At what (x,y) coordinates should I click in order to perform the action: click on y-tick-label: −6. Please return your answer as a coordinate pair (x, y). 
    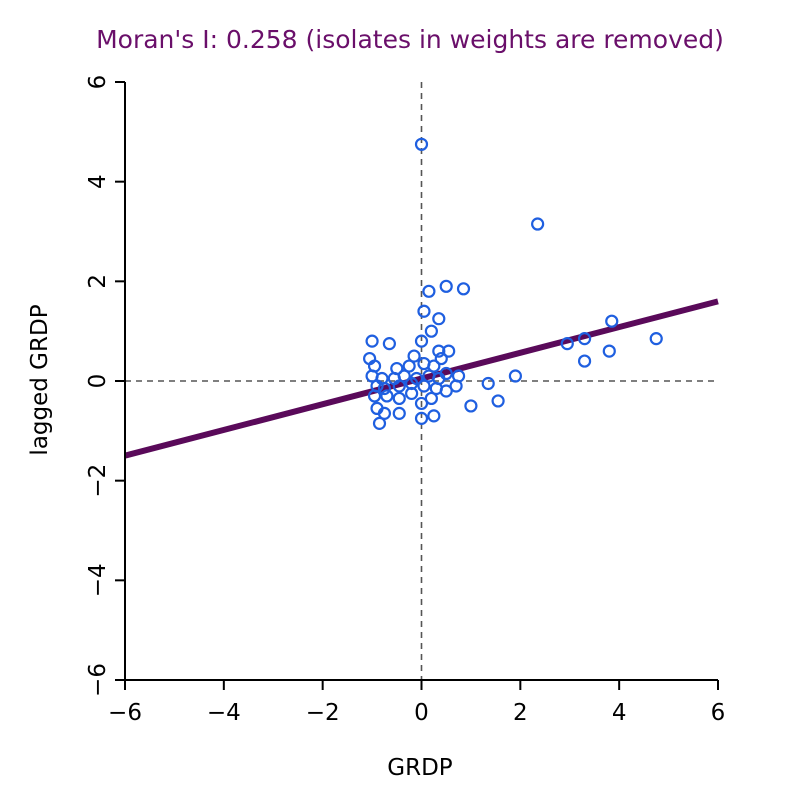
    Looking at the image, I should click on (98, 680).